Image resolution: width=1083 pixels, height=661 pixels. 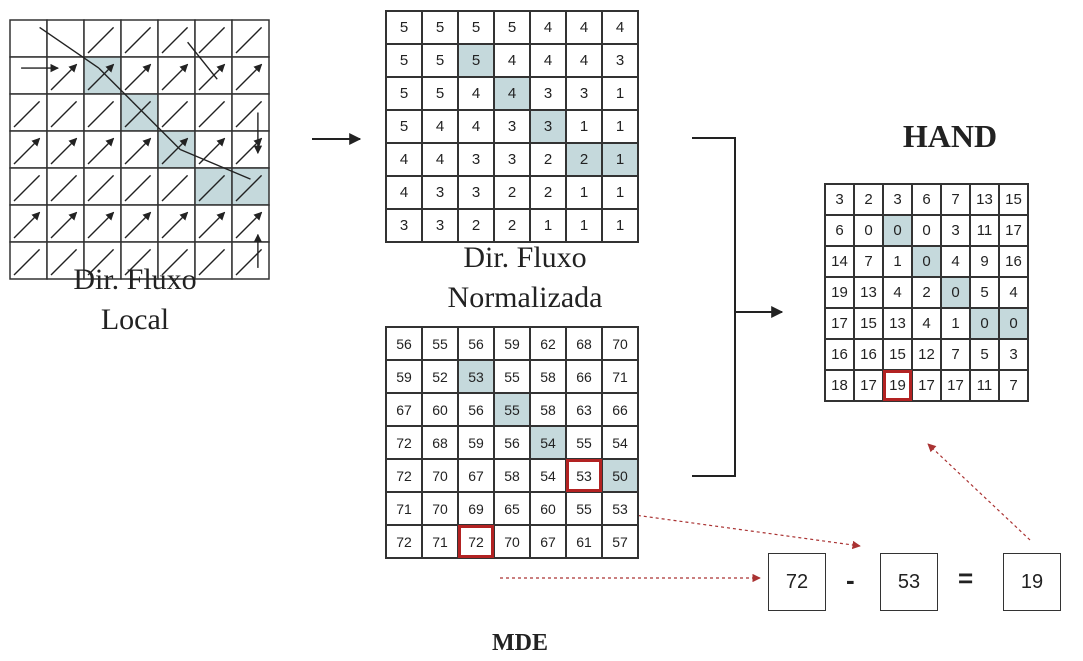 What do you see at coordinates (584, 541) in the screenshot?
I see `grid-cell: 61` at bounding box center [584, 541].